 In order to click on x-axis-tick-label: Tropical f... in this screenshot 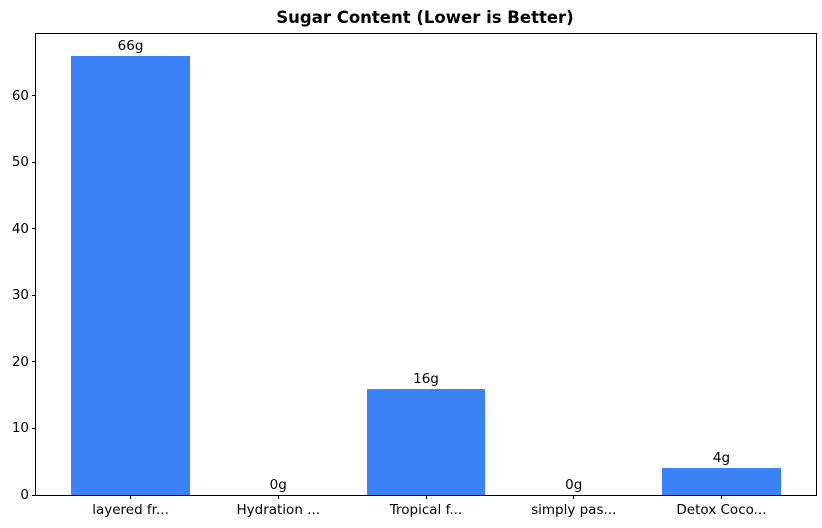, I will do `click(426, 510)`.